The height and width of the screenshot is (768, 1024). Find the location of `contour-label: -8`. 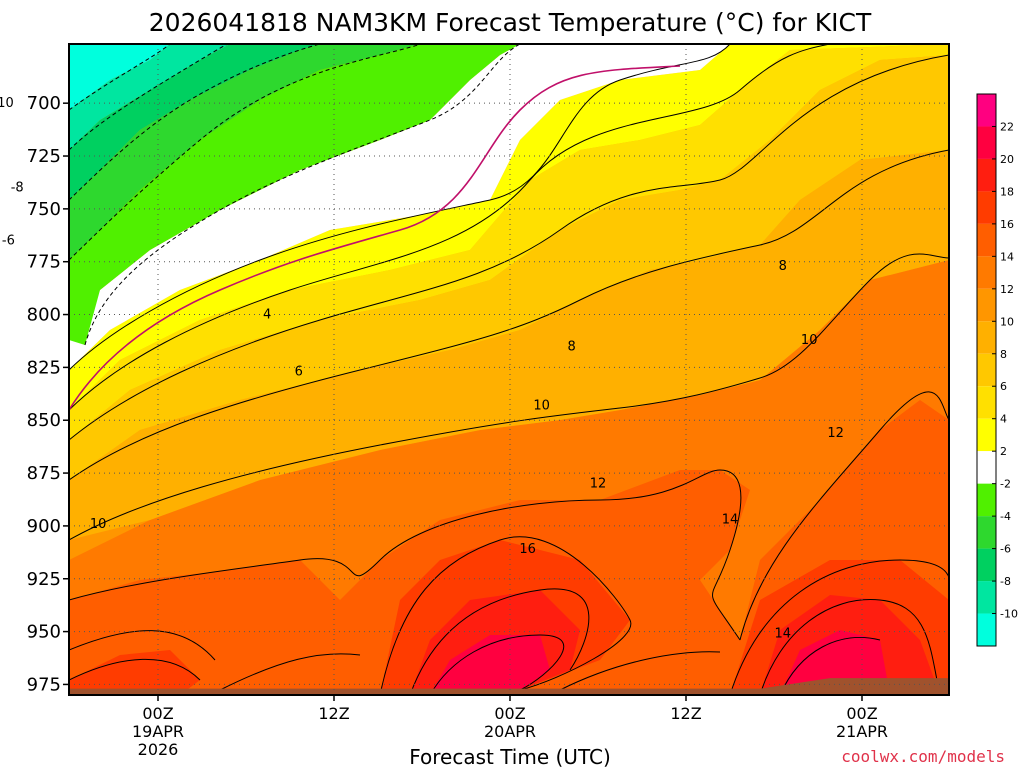

contour-label: -8 is located at coordinates (17, 188).